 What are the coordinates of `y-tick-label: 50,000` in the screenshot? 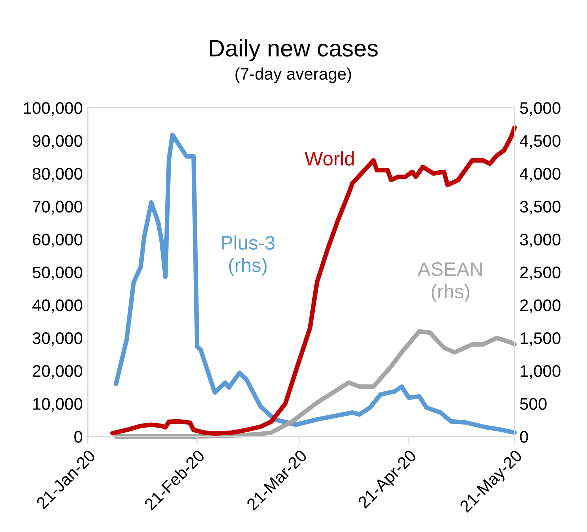 It's located at (57, 273).